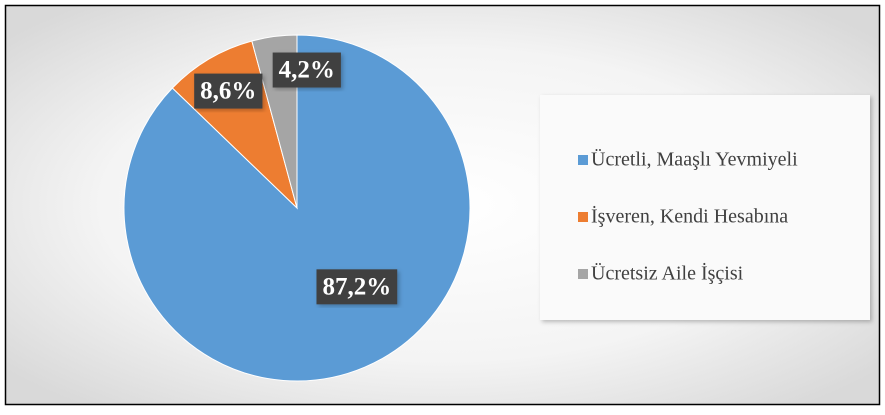 The height and width of the screenshot is (415, 885). I want to click on data-label: 4,2%, so click(307, 70).